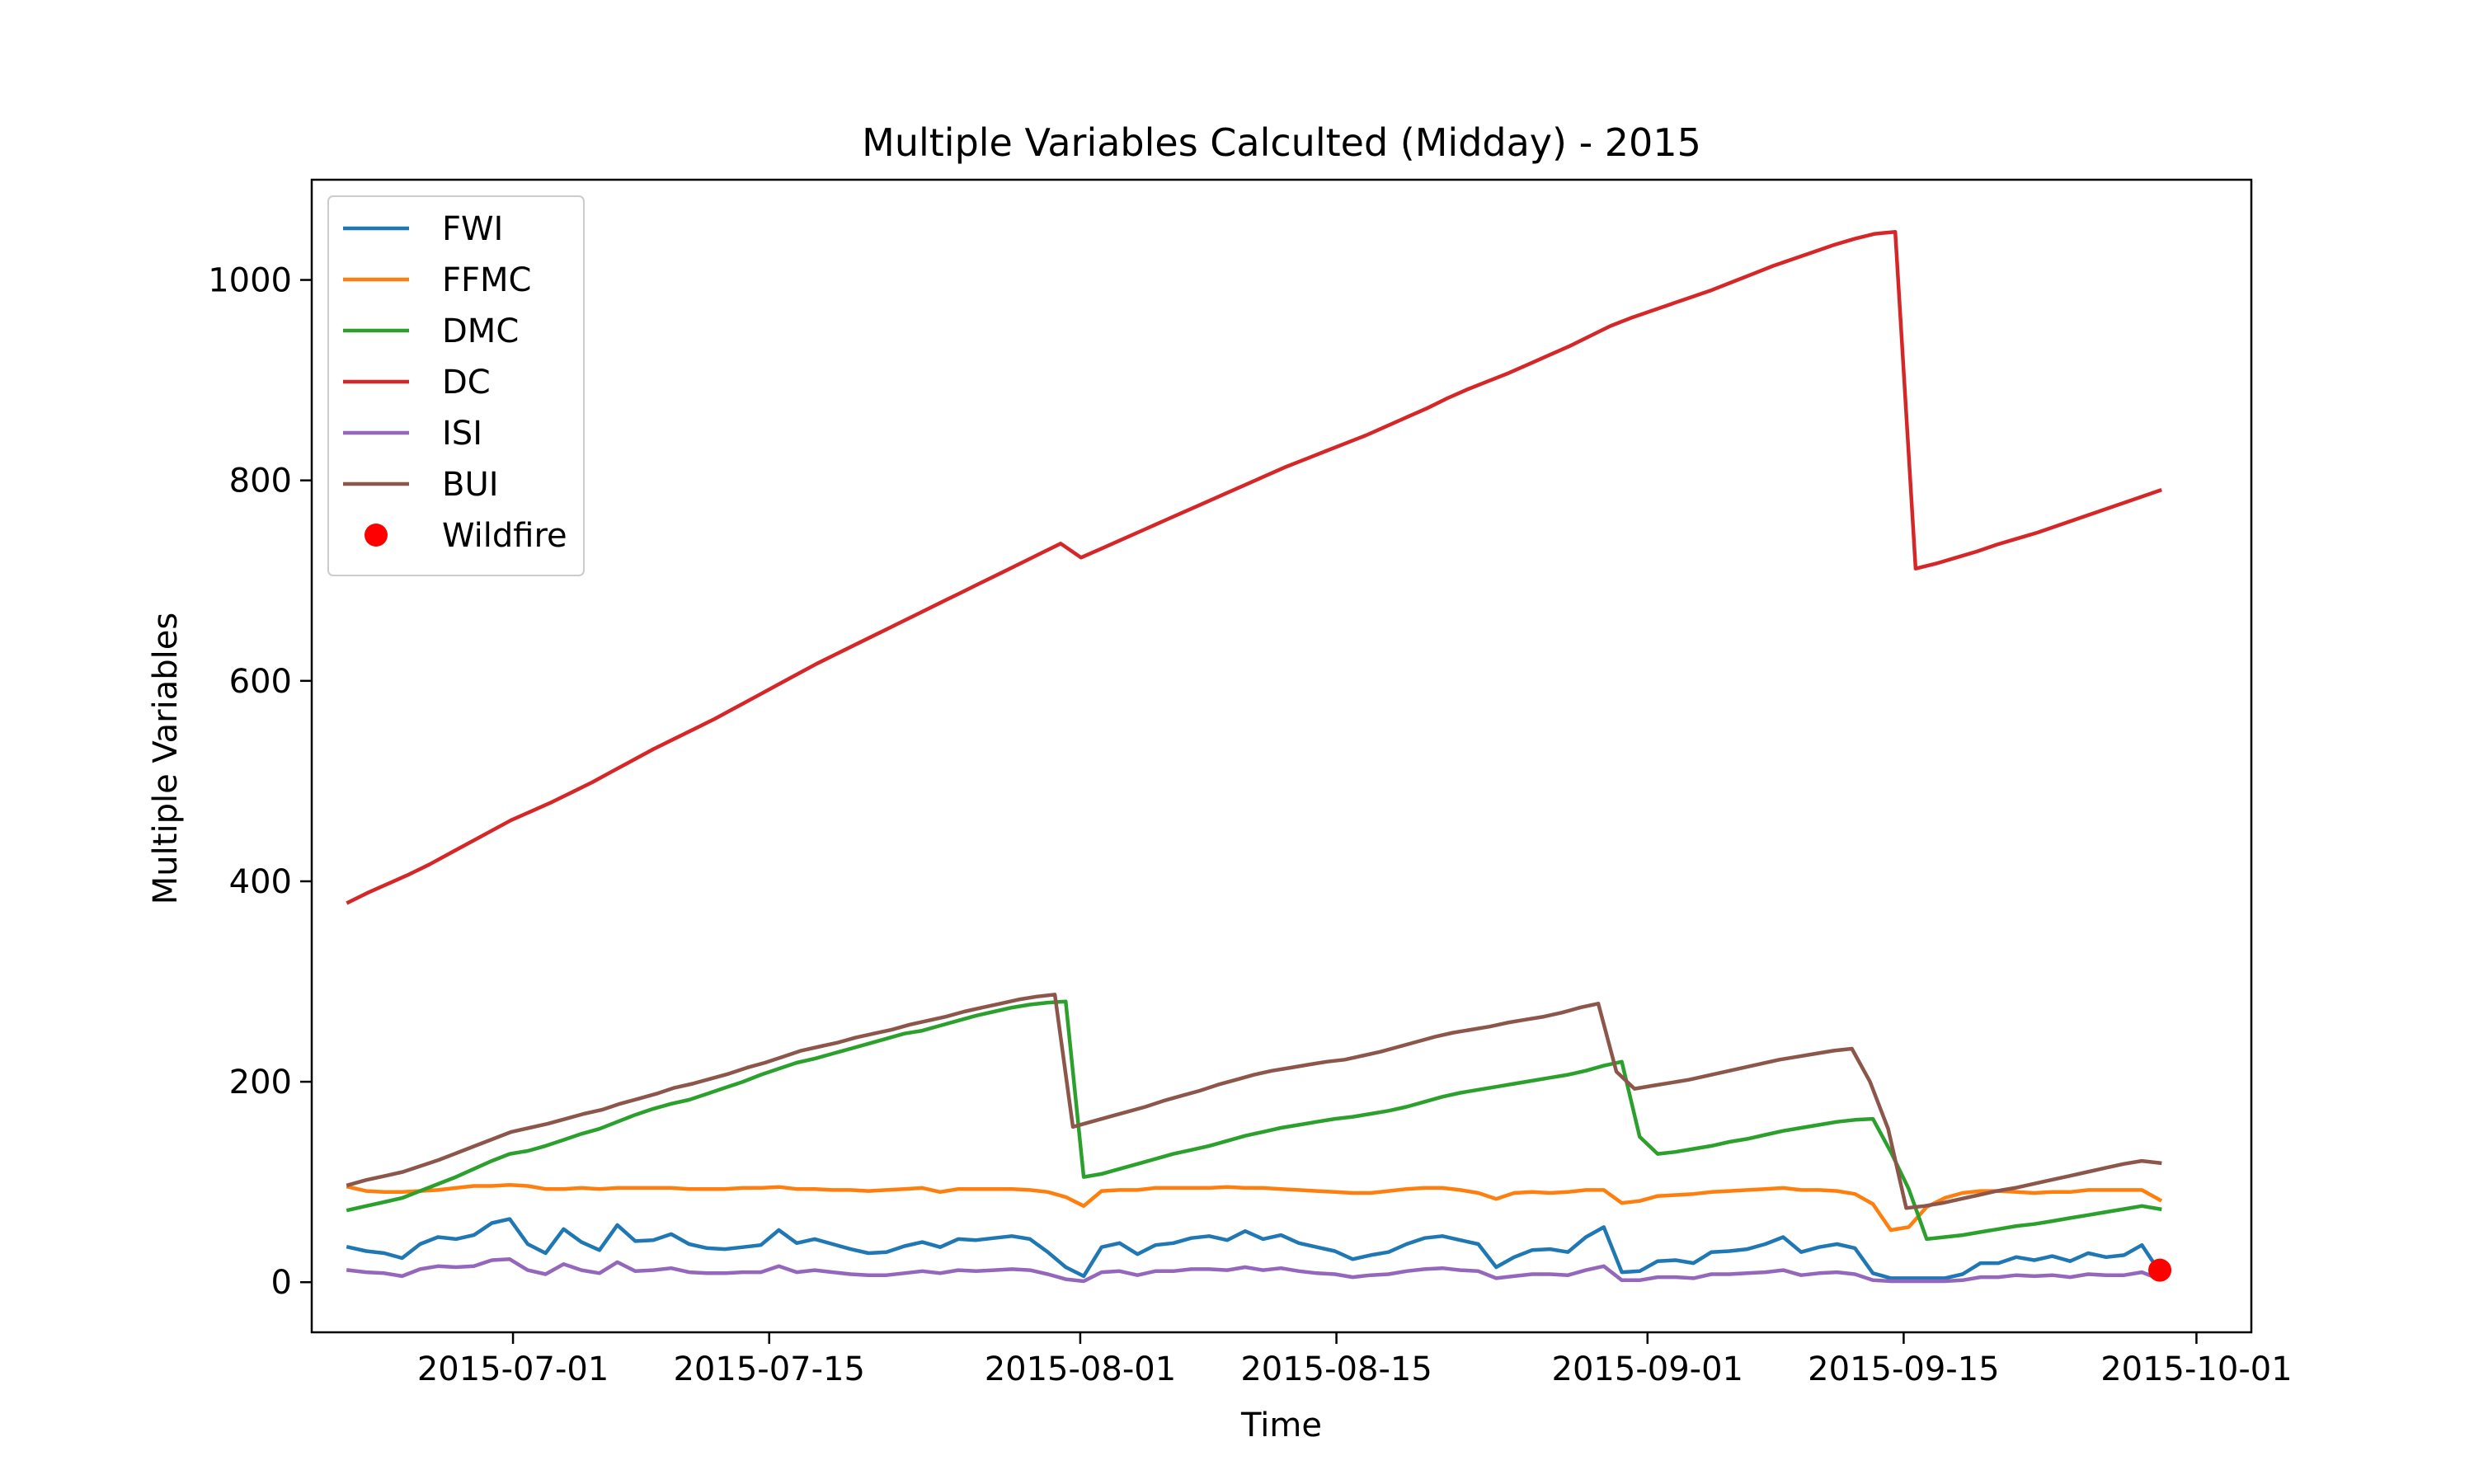  I want to click on y-tick-label: 0, so click(281, 1283).